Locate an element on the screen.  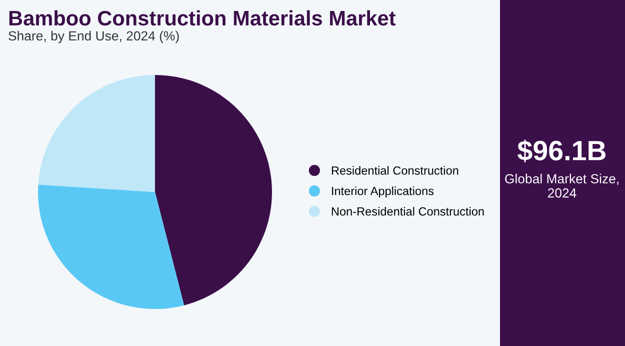
legend-label: Residential Construction is located at coordinates (395, 170).